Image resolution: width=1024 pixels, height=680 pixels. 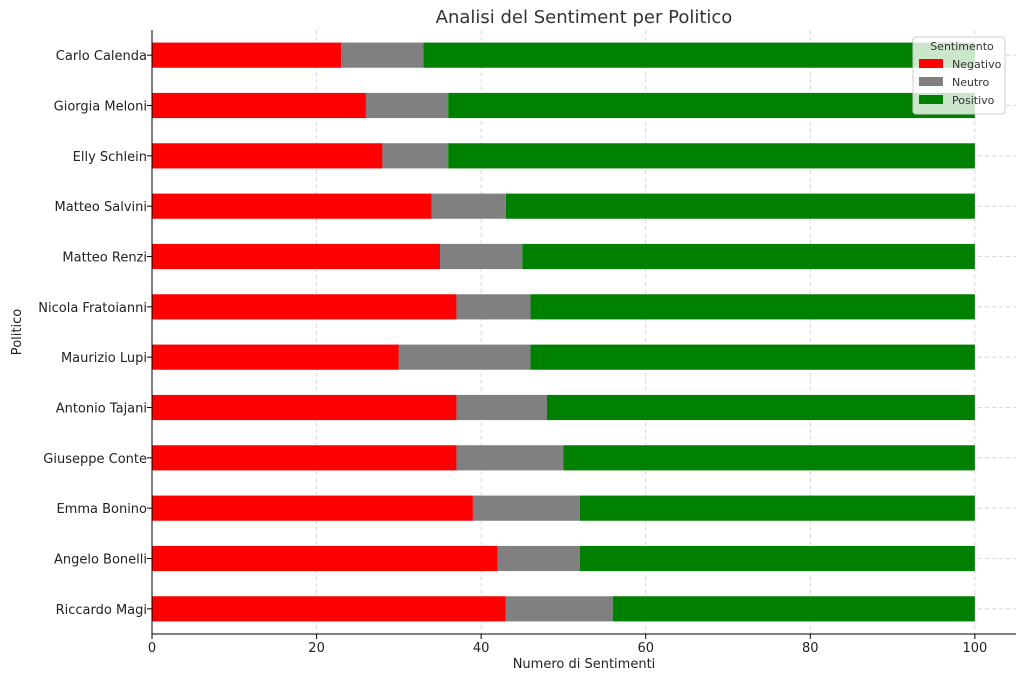 I want to click on legend-label-neutro: Neutro, so click(x=971, y=82).